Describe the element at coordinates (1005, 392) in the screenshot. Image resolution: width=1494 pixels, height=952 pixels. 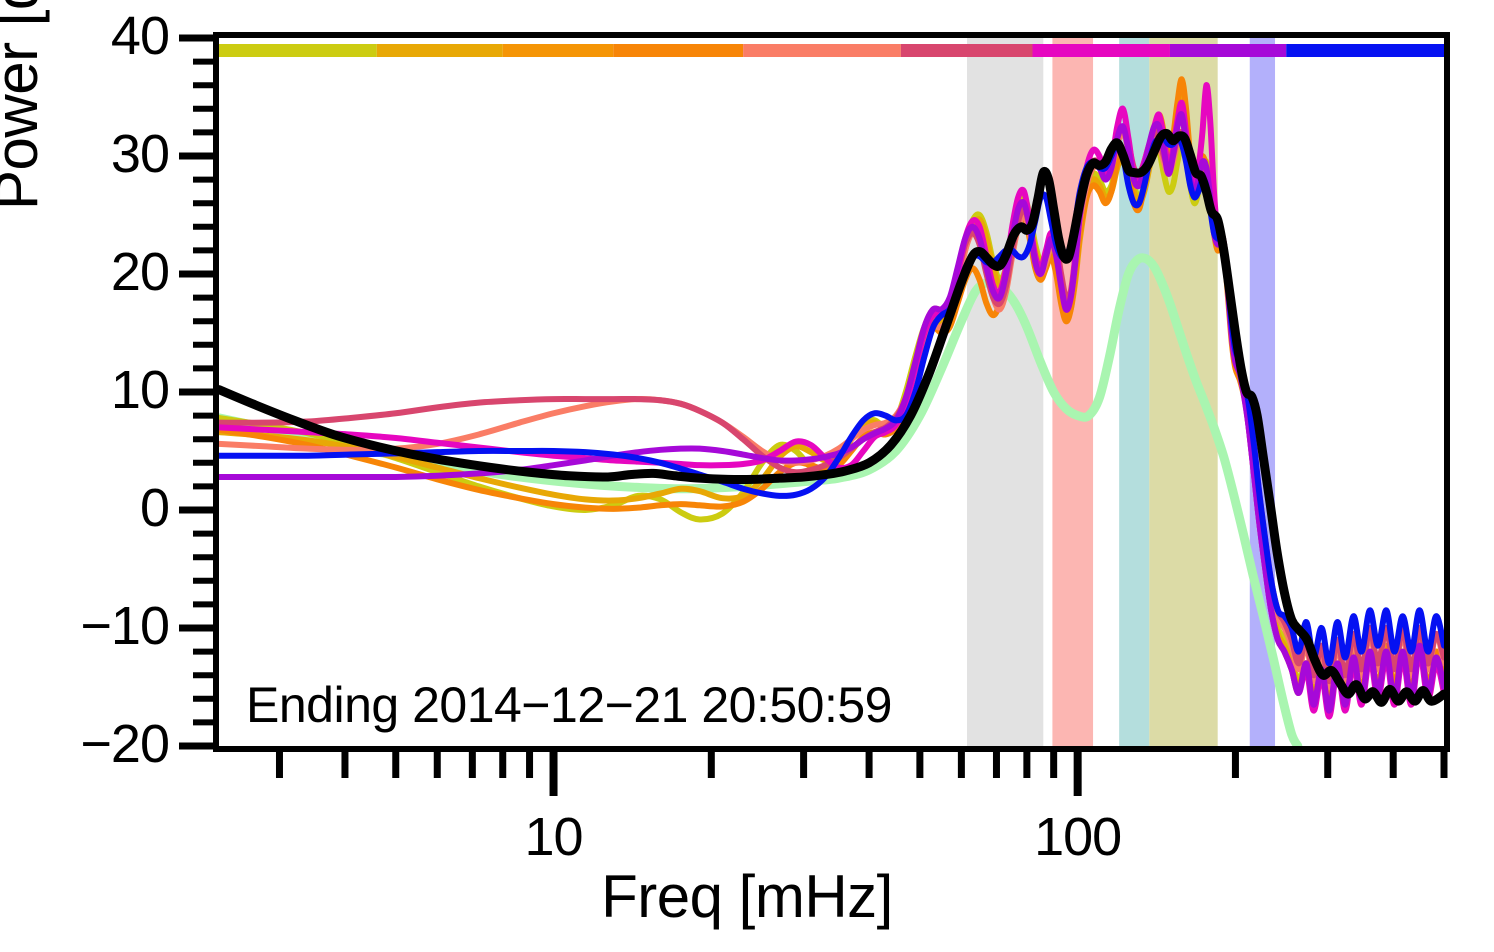
I see `band-gray` at that location.